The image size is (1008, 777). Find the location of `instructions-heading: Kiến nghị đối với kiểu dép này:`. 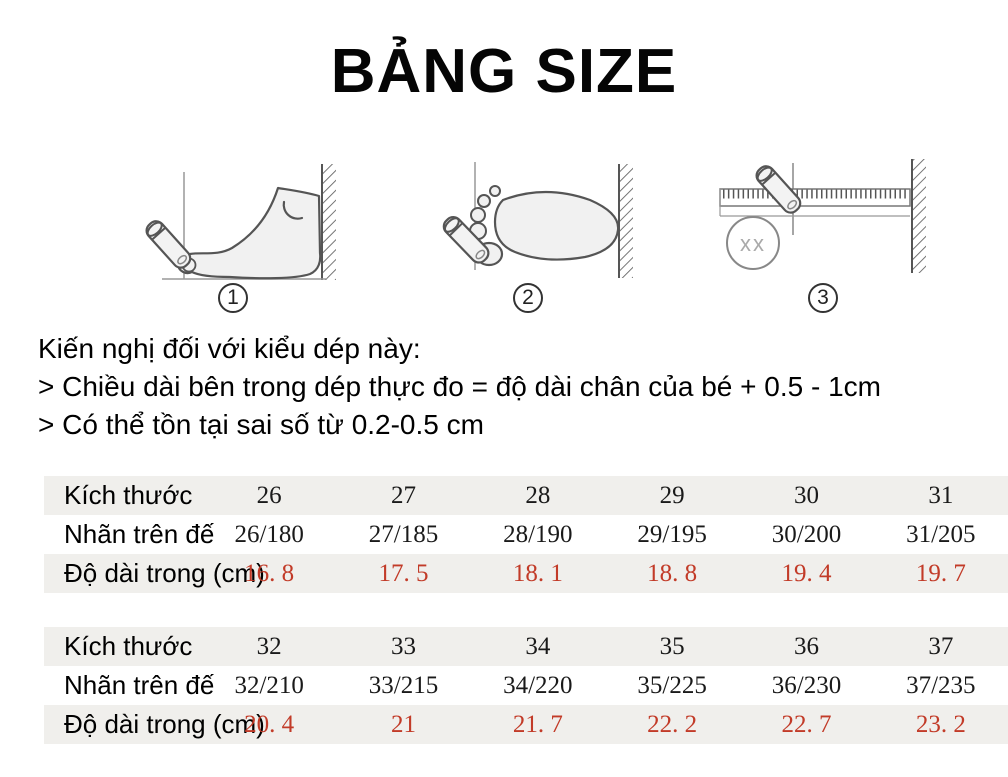

instructions-heading: Kiến nghị đối với kiểu dép này: is located at coordinates (229, 348).